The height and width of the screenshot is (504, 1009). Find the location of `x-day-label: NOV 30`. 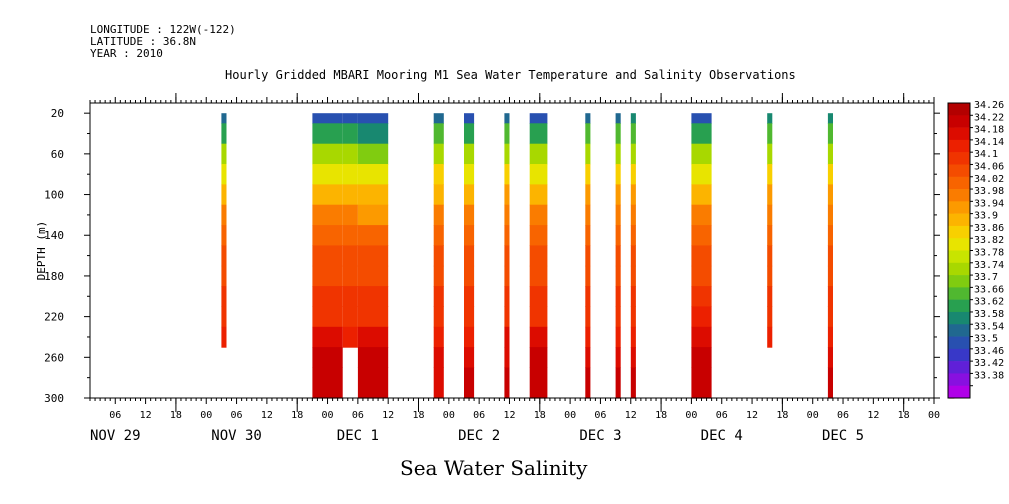

x-day-label: NOV 30 is located at coordinates (236, 436).